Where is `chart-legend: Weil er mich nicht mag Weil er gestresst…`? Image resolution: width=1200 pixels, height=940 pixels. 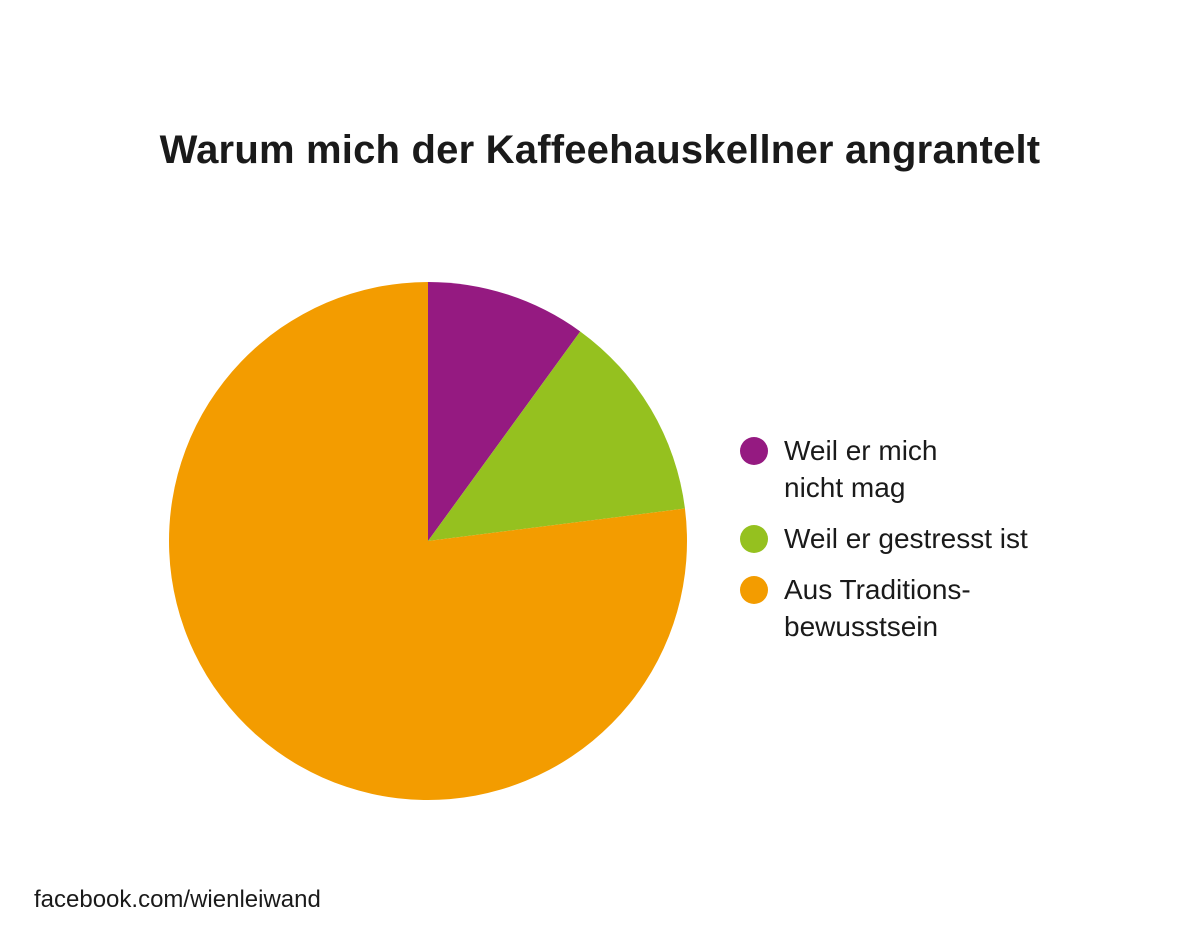
chart-legend: Weil er mich nicht mag Weil er gestresst… is located at coordinates (900, 545).